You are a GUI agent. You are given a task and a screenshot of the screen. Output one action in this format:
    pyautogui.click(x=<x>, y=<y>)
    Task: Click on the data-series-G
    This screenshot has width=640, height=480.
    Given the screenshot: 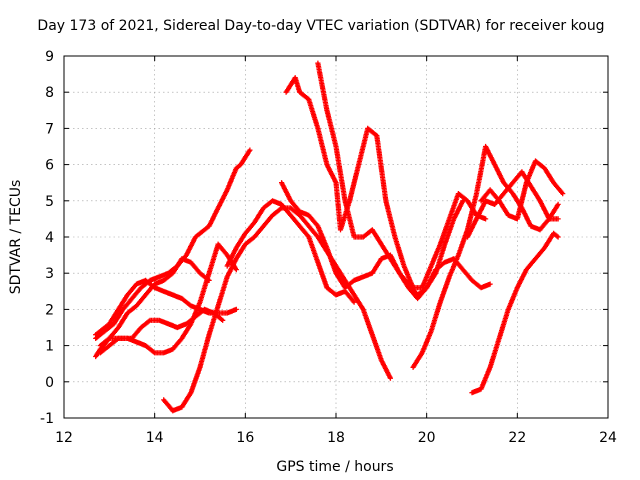 What is the action you would take?
    pyautogui.click(x=290, y=251)
    